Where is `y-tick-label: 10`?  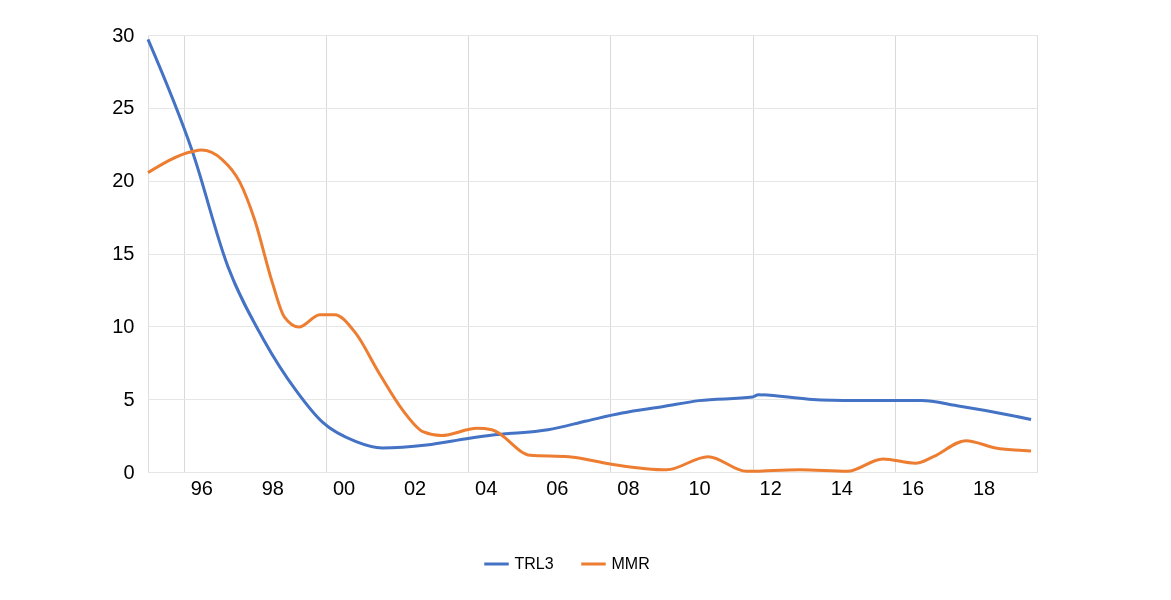
y-tick-label: 10 is located at coordinates (123, 325).